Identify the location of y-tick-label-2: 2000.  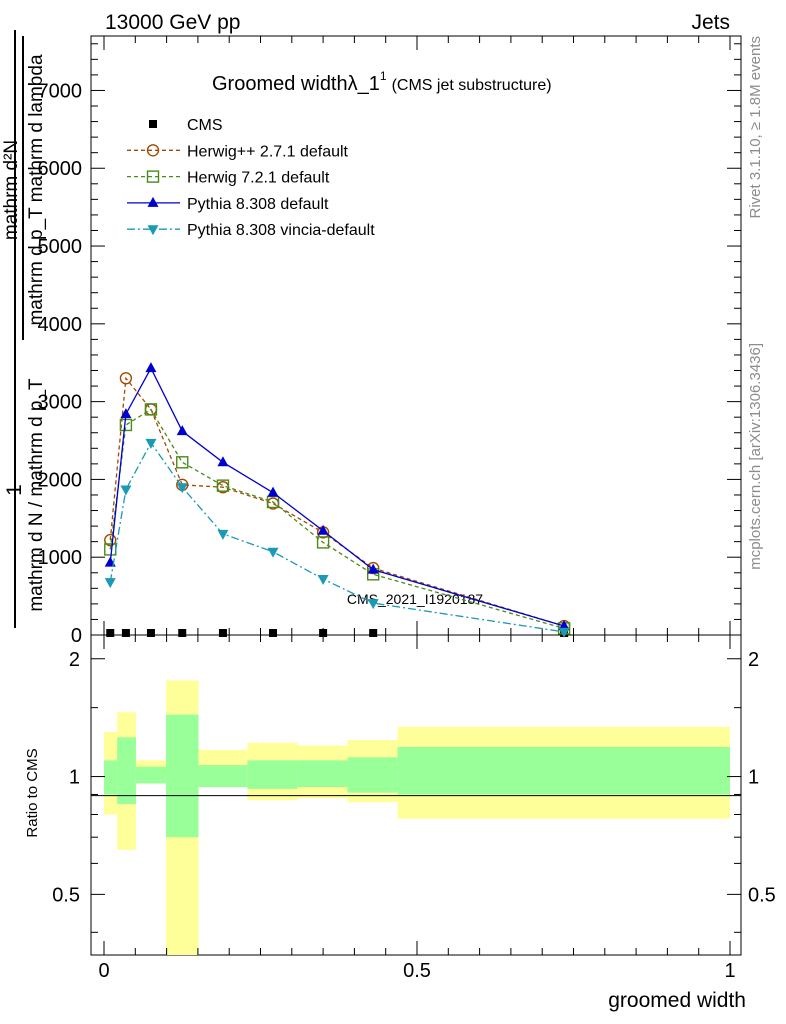
(60, 480).